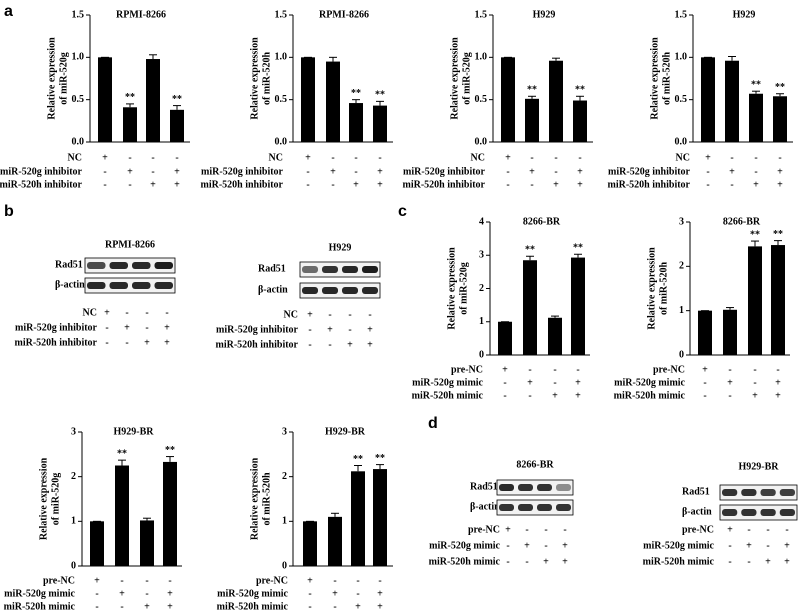 Image resolution: width=800 pixels, height=612 pixels. I want to click on panel-label: d, so click(433, 423).